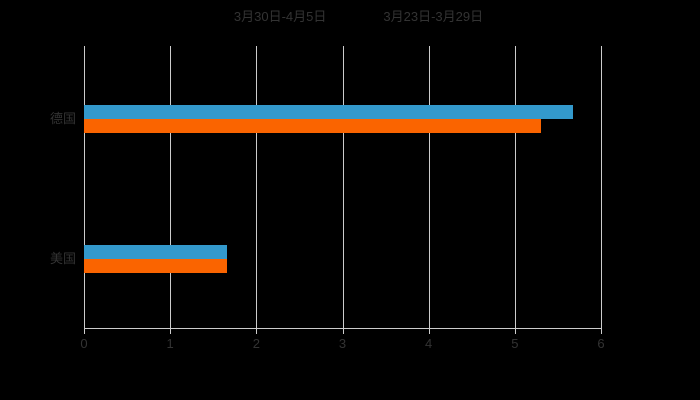 Image resolution: width=700 pixels, height=400 pixels. Describe the element at coordinates (429, 343) in the screenshot. I see `x-tick-label-4: 4` at that location.